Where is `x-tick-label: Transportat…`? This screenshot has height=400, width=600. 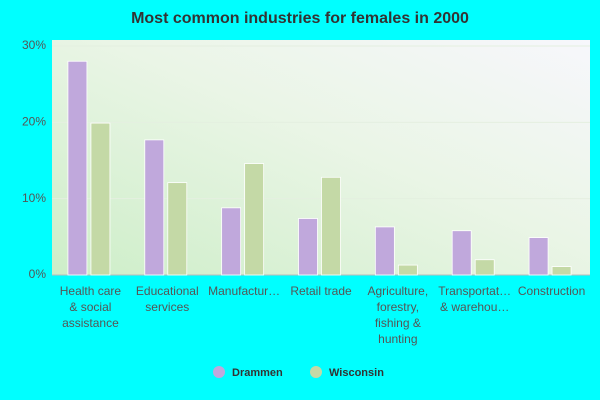 x-tick-label: Transportat… is located at coordinates (474, 291).